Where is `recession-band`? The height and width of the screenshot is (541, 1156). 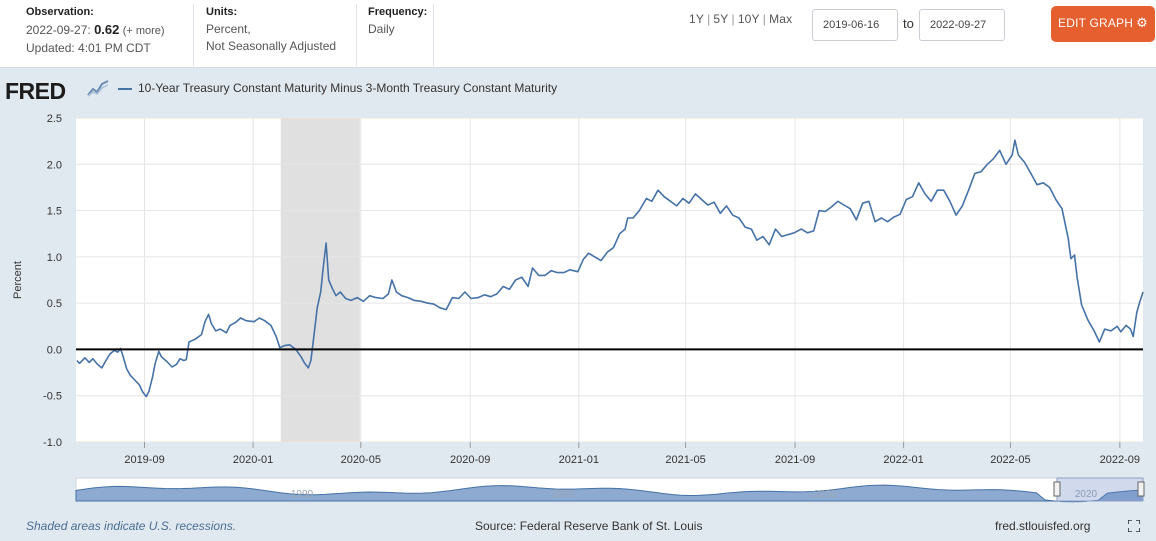
recession-band is located at coordinates (320, 280).